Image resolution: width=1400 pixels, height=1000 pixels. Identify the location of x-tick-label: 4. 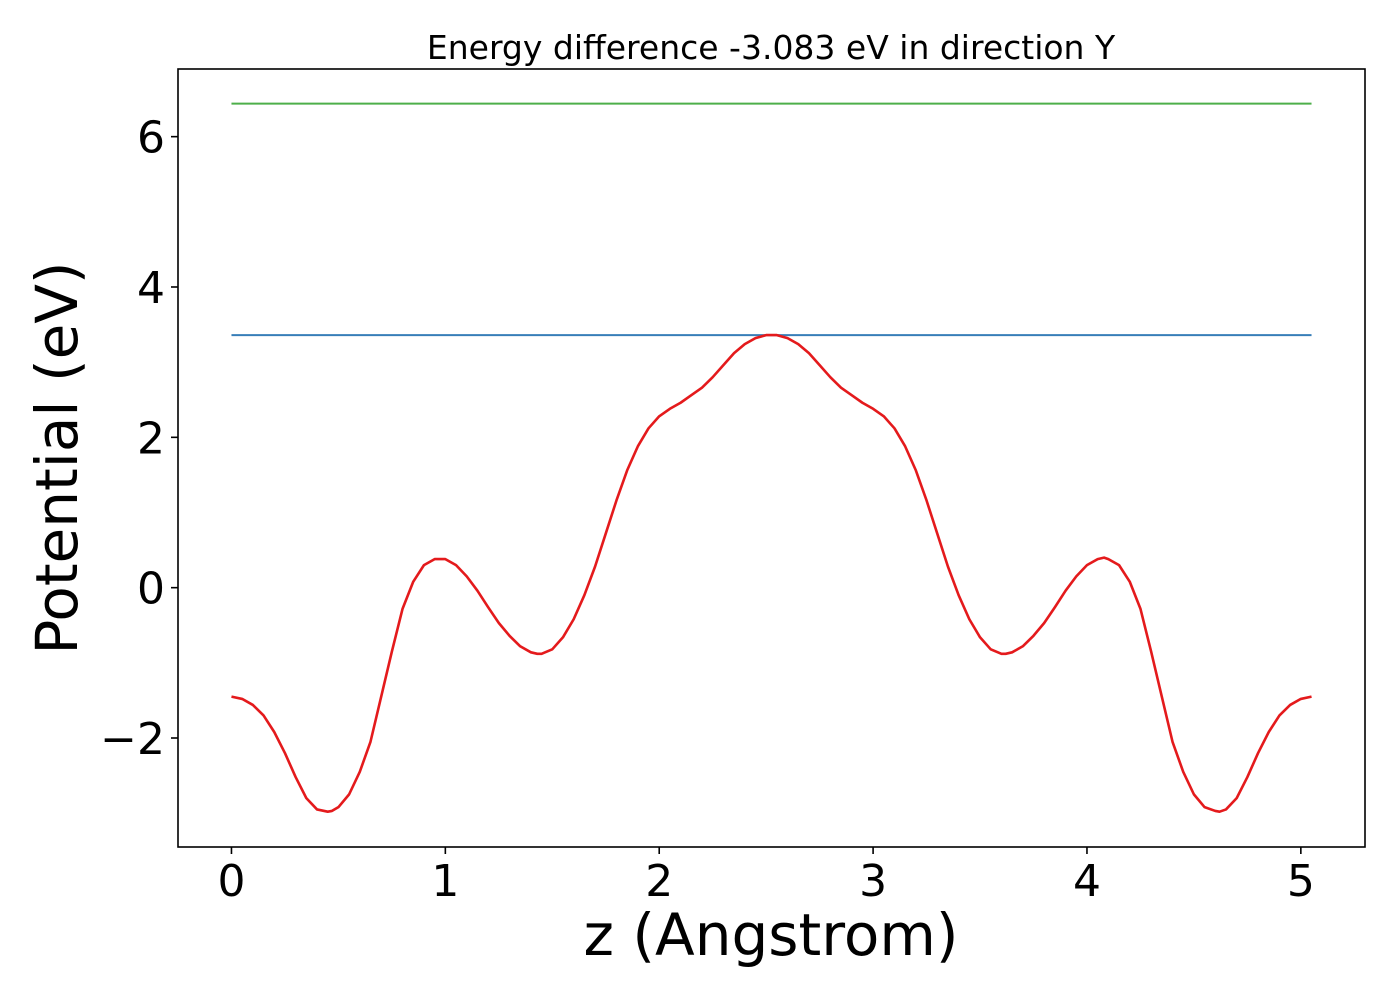
(1087, 881).